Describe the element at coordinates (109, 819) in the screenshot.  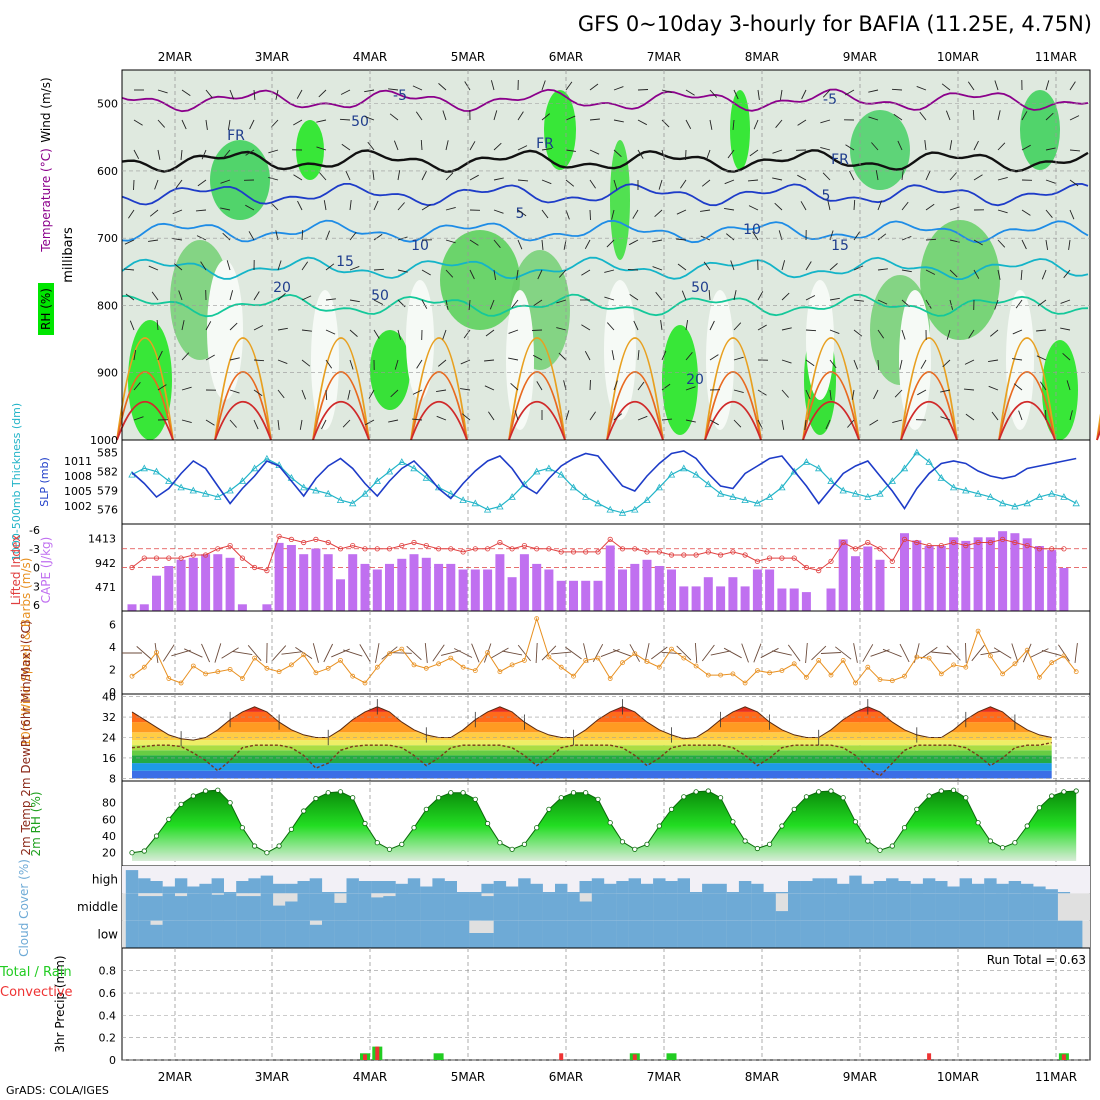
I see `rh-tick-label: 60` at that location.